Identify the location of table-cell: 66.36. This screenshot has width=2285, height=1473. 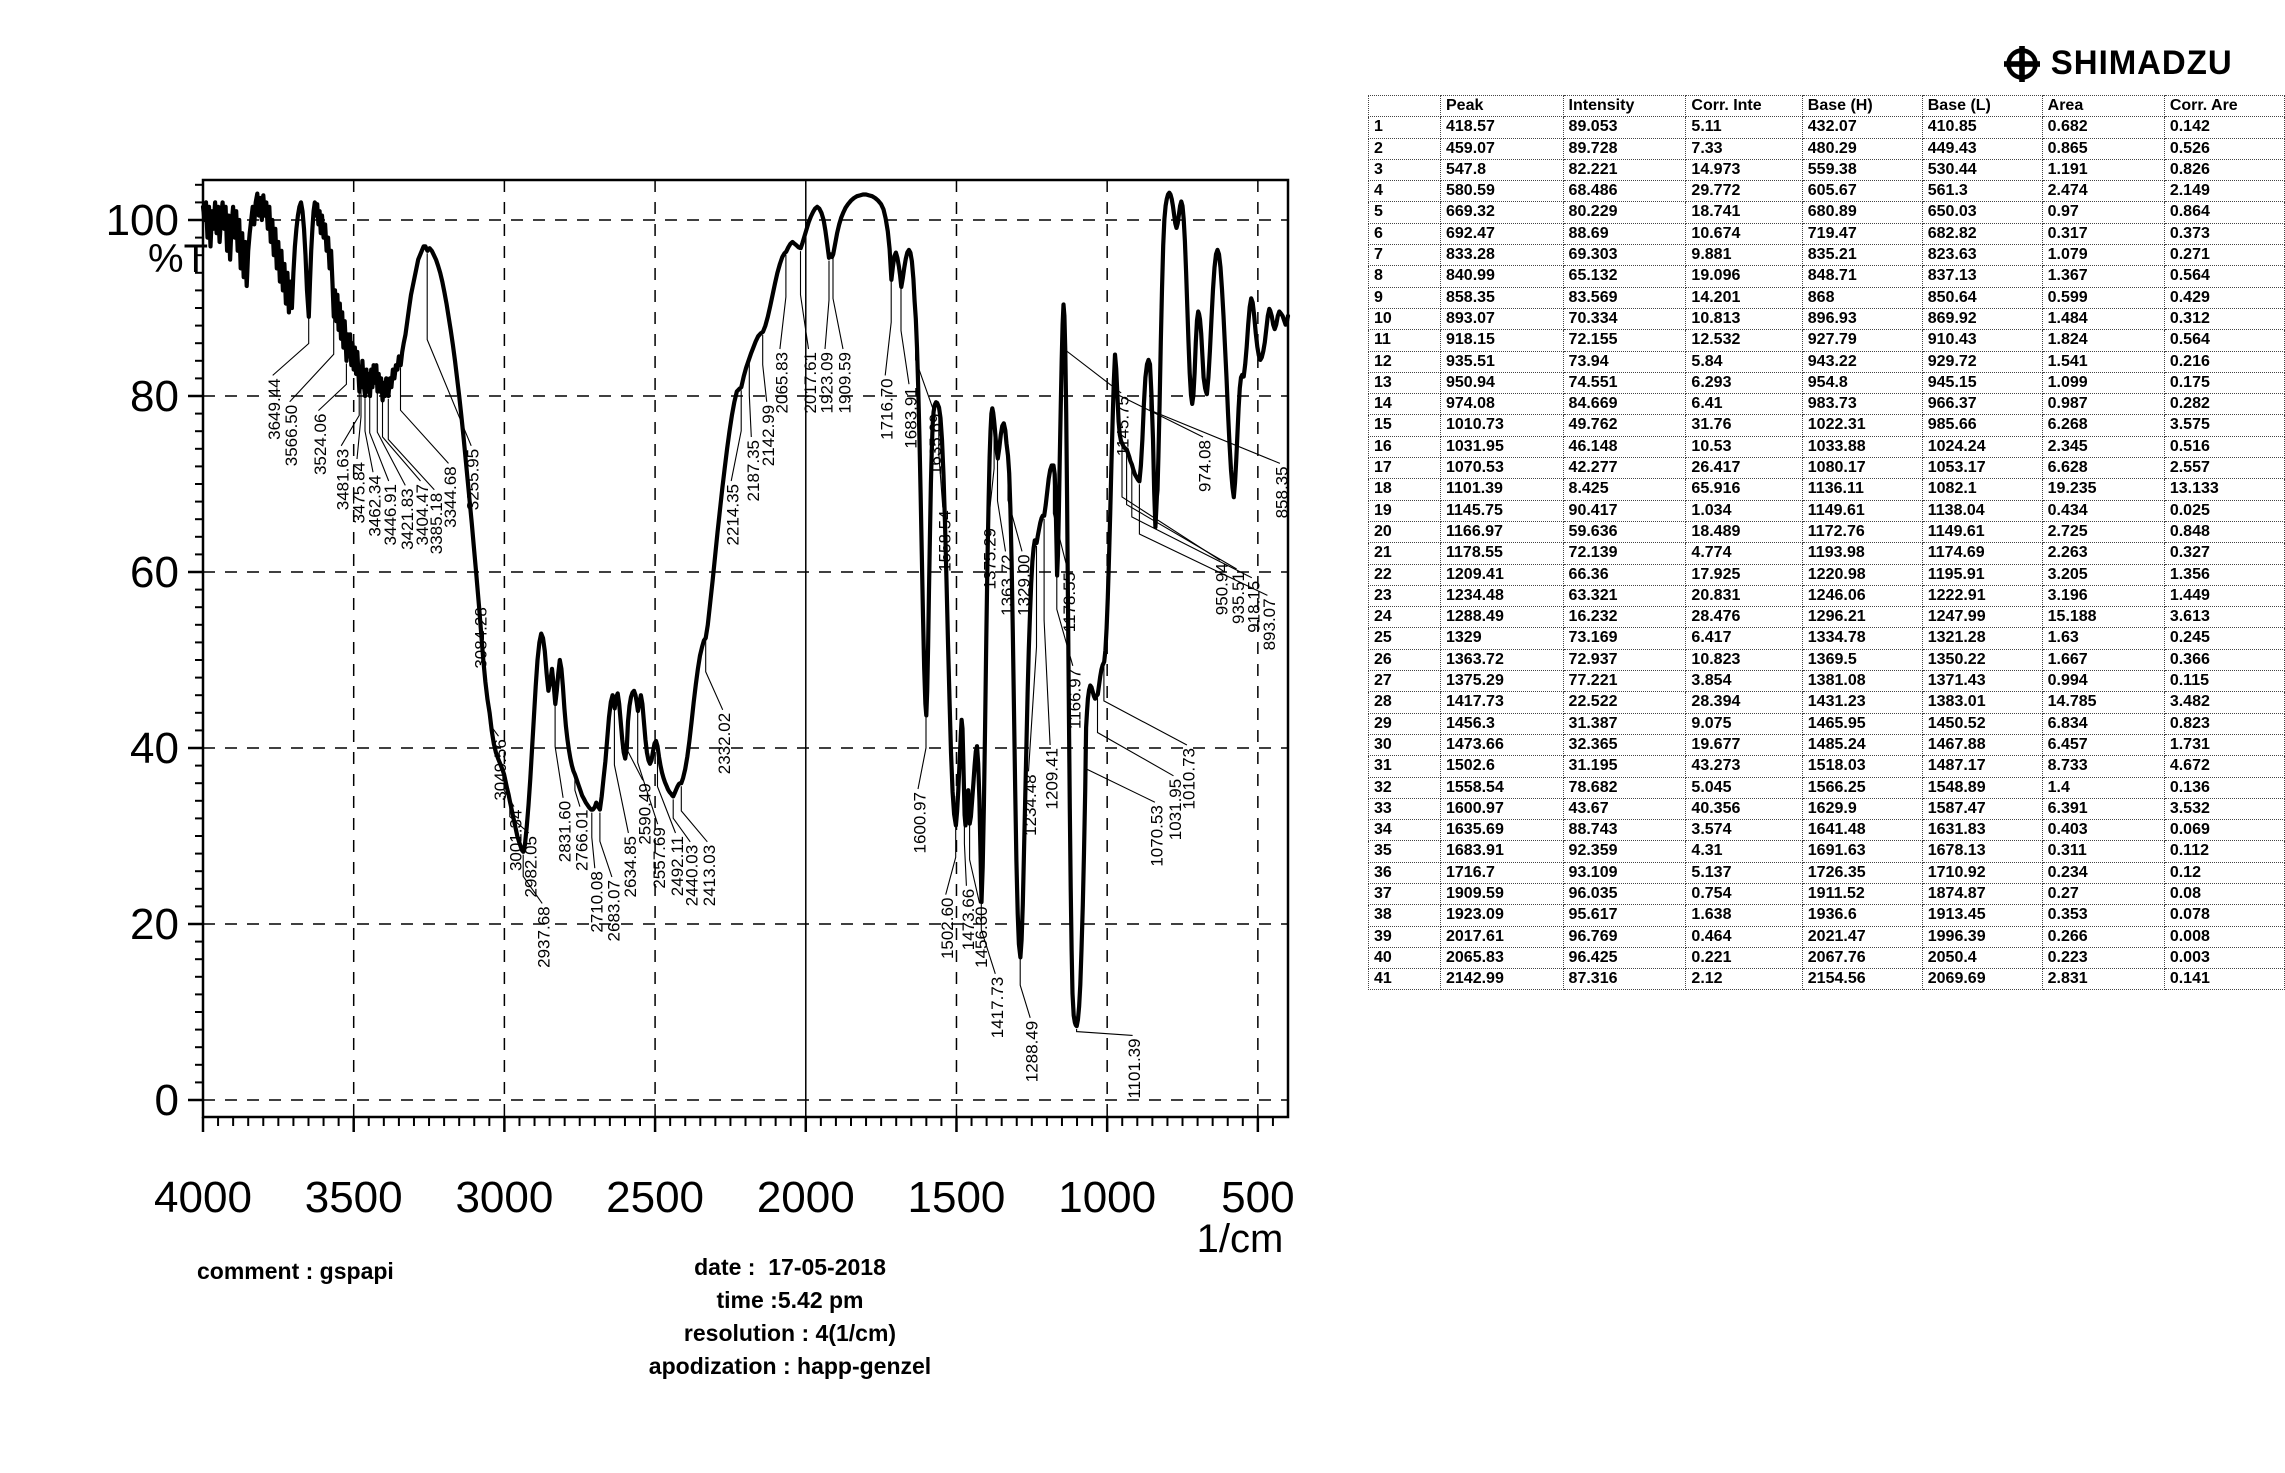
(1624, 574).